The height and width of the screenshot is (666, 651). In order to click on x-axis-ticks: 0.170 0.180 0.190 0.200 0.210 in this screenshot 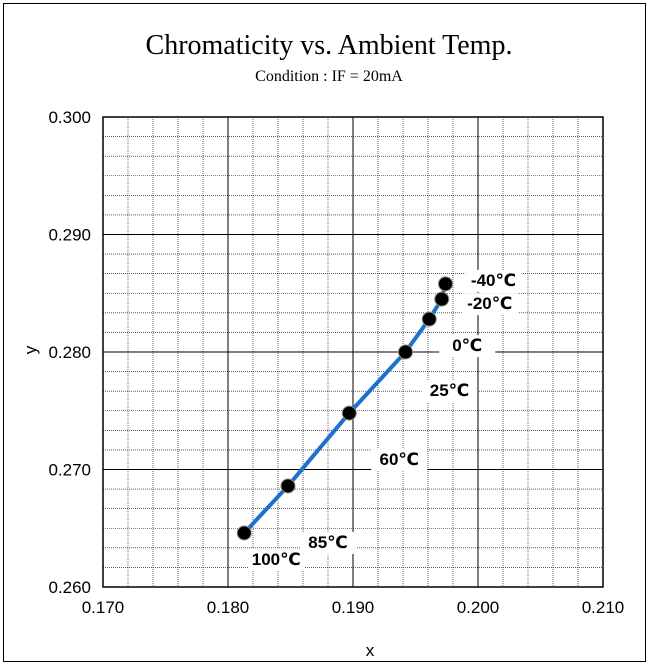, I will do `click(353, 607)`.